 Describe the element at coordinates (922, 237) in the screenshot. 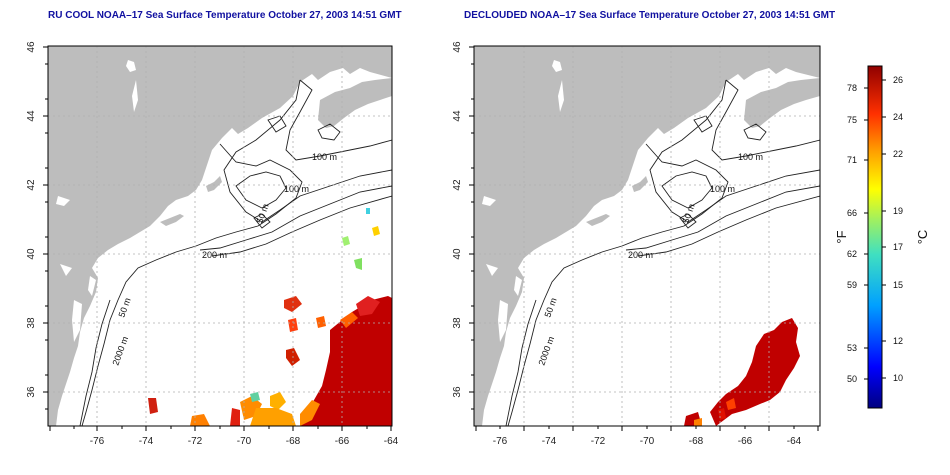

I see `celsius-unit-label: °C` at that location.